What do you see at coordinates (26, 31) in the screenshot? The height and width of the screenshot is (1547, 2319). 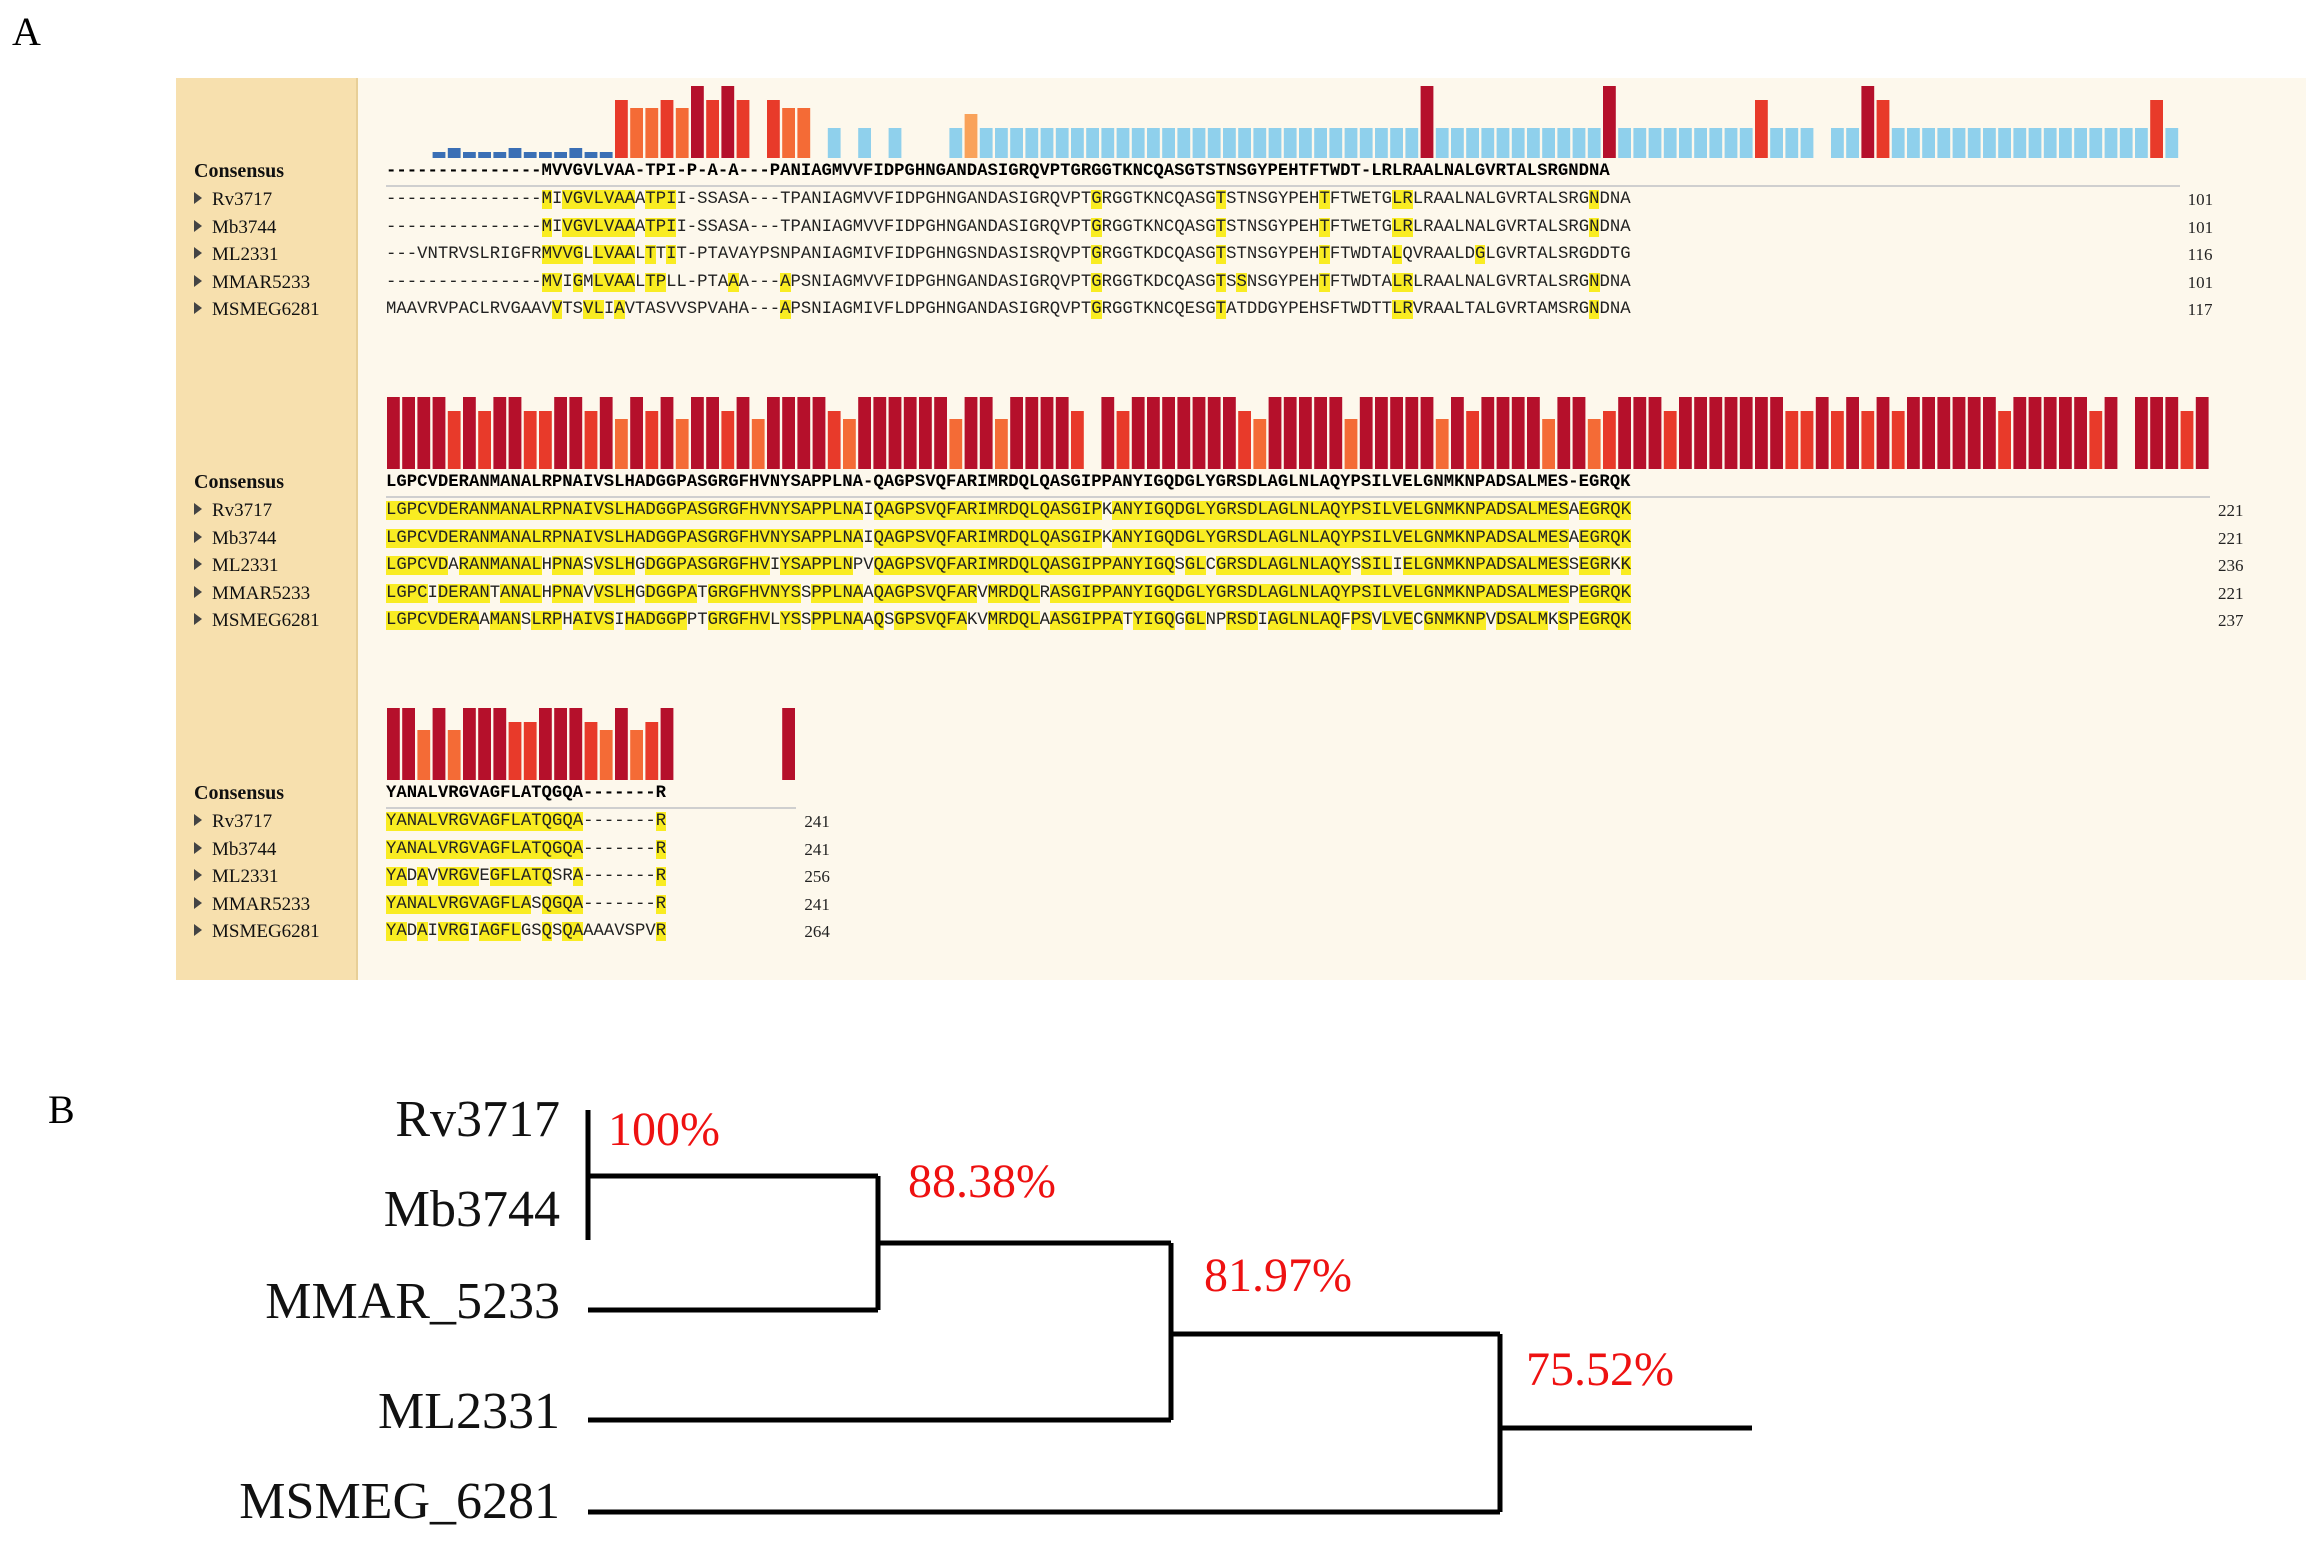 I see `panel-a-label: A` at bounding box center [26, 31].